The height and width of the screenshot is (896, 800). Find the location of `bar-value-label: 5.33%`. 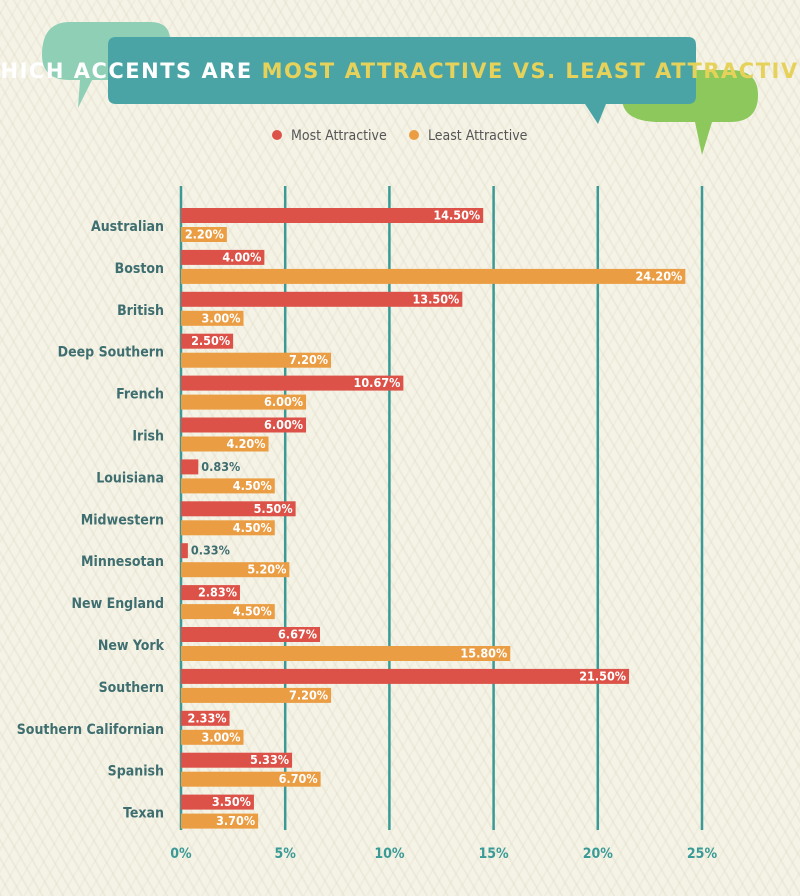

bar-value-label: 5.33% is located at coordinates (269, 759).